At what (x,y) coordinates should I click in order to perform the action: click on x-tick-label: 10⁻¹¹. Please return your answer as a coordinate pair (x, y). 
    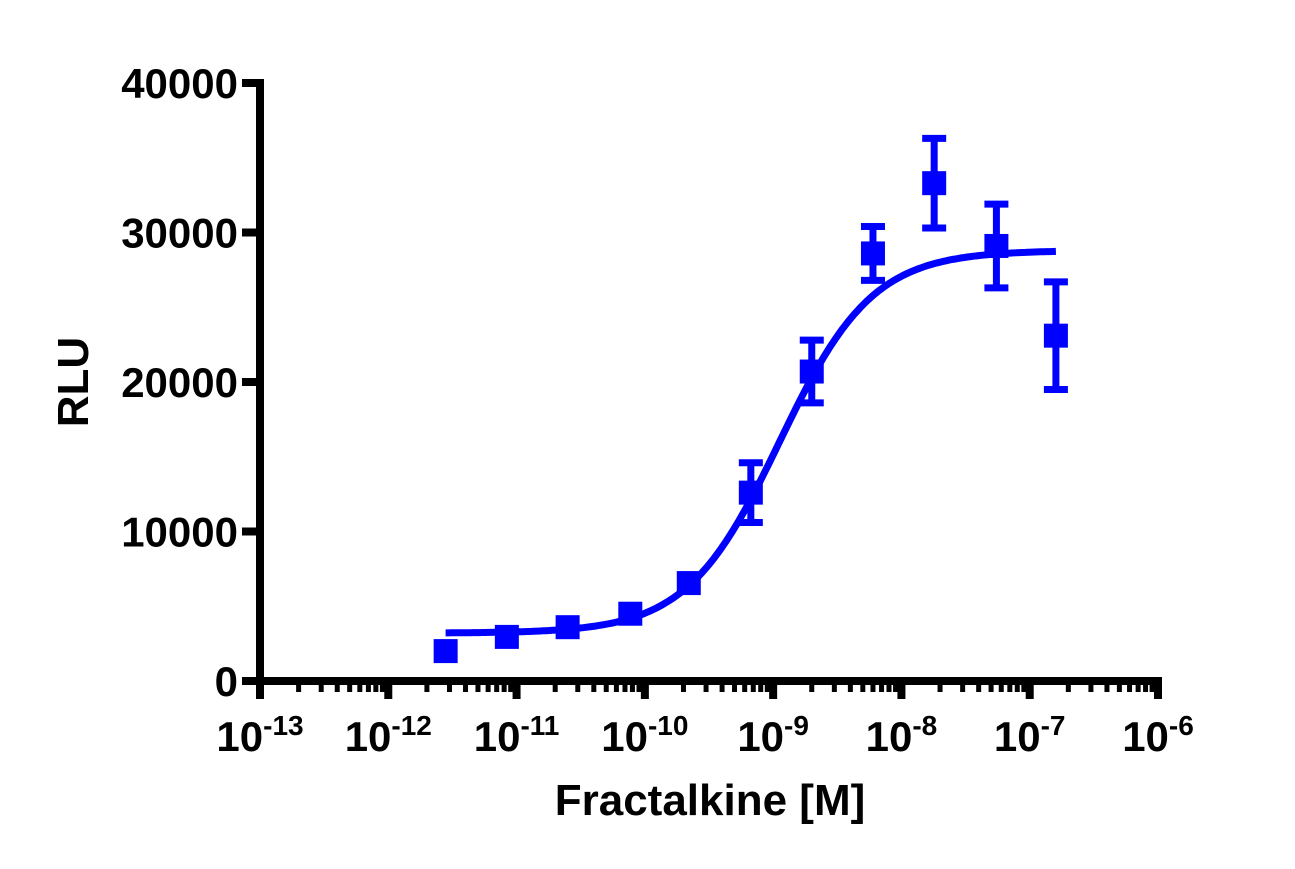
    Looking at the image, I should click on (517, 735).